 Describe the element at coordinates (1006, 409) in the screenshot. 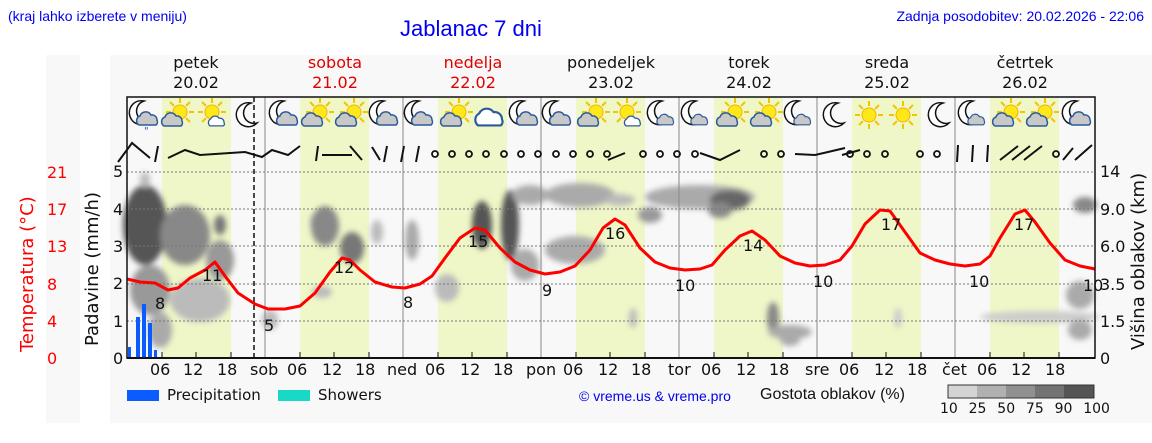

I see `density-tick: 50` at that location.